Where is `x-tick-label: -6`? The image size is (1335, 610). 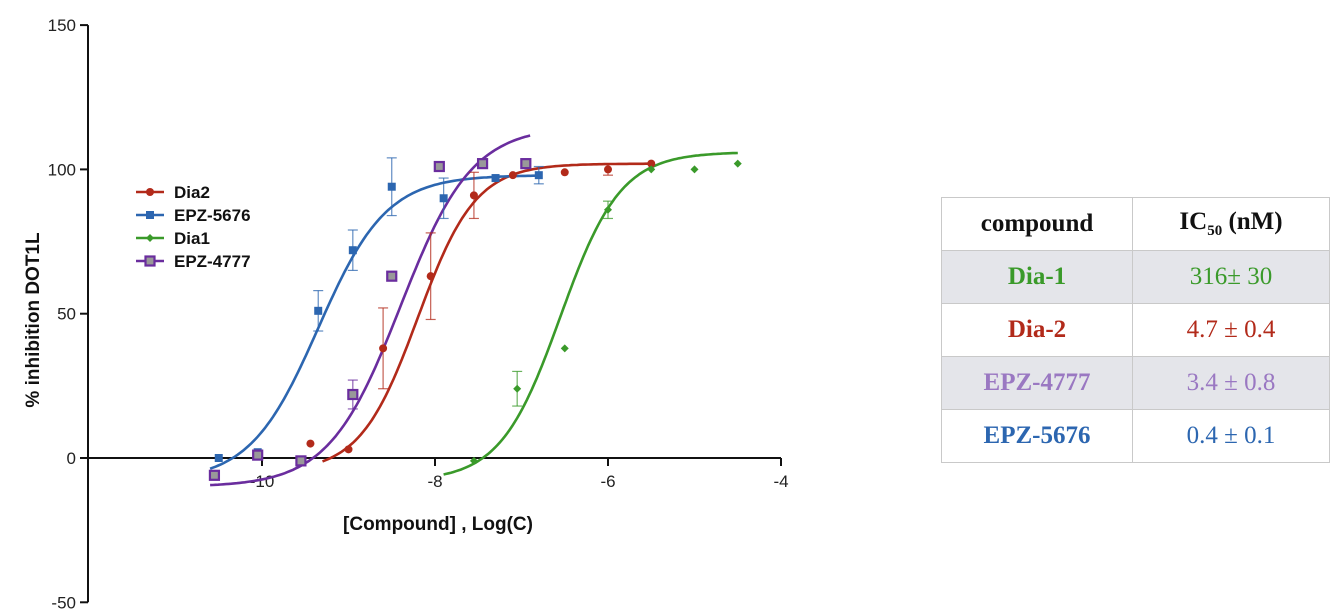
x-tick-label: -6 is located at coordinates (607, 481).